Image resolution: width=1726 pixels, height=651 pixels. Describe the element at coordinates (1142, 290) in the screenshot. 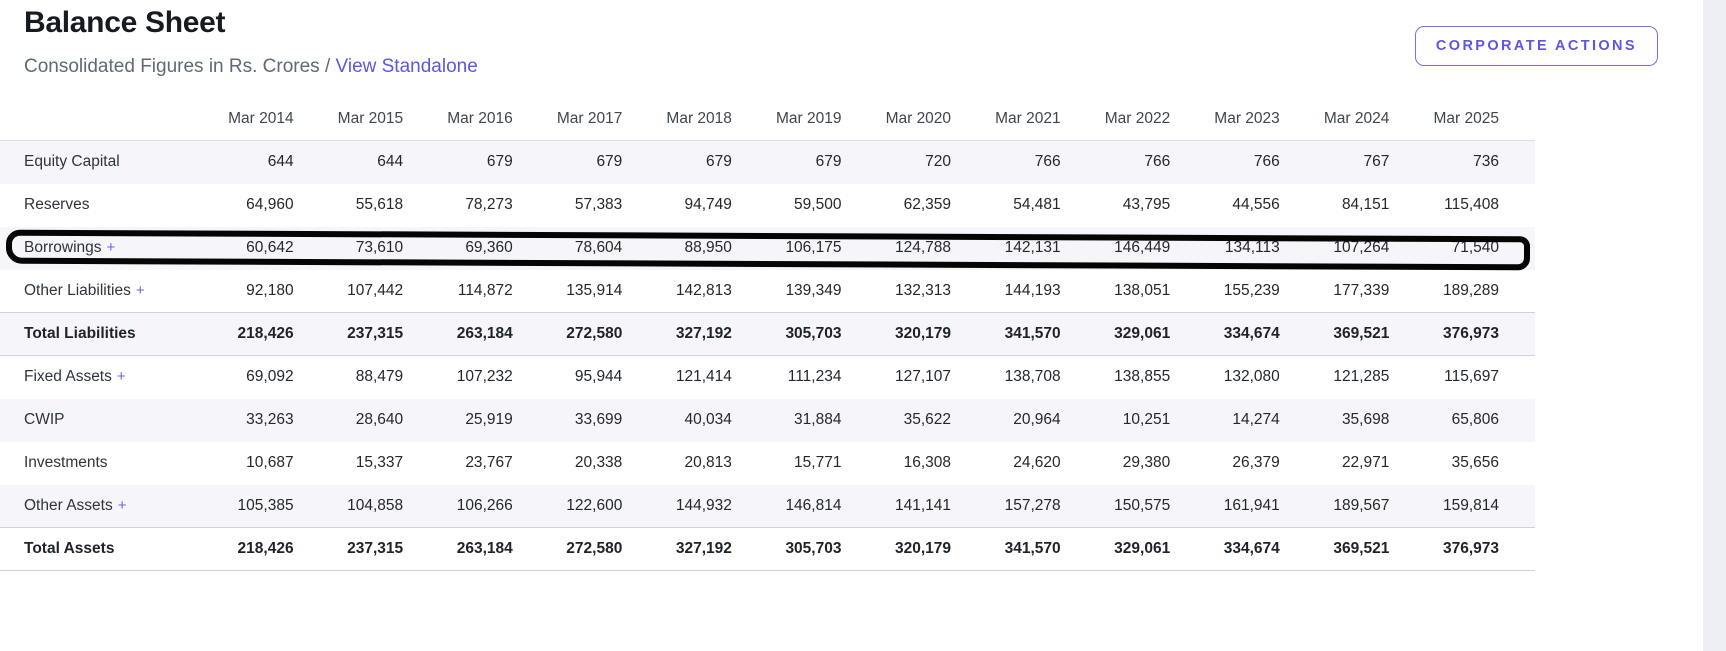

I see `value-cell: 138,051` at that location.